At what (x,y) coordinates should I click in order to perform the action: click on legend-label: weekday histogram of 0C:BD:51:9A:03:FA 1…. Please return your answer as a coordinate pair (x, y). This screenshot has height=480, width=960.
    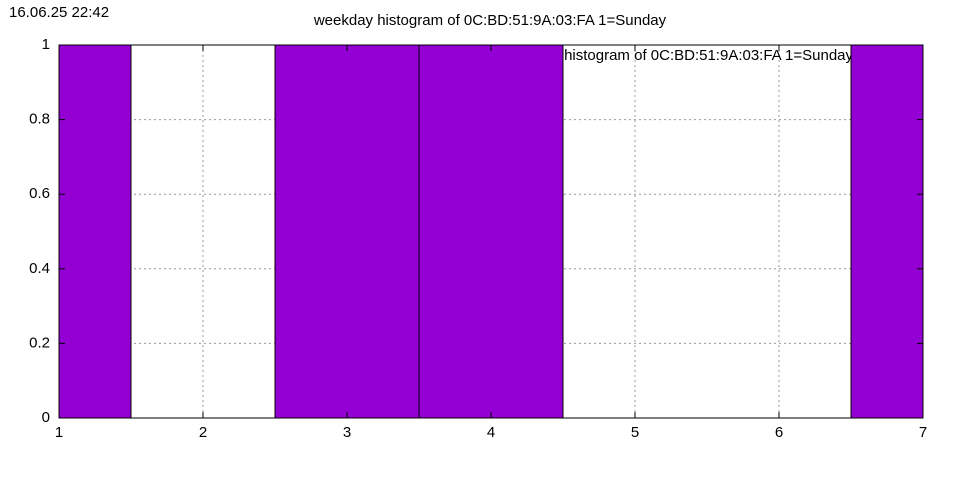
    Looking at the image, I should click on (677, 55).